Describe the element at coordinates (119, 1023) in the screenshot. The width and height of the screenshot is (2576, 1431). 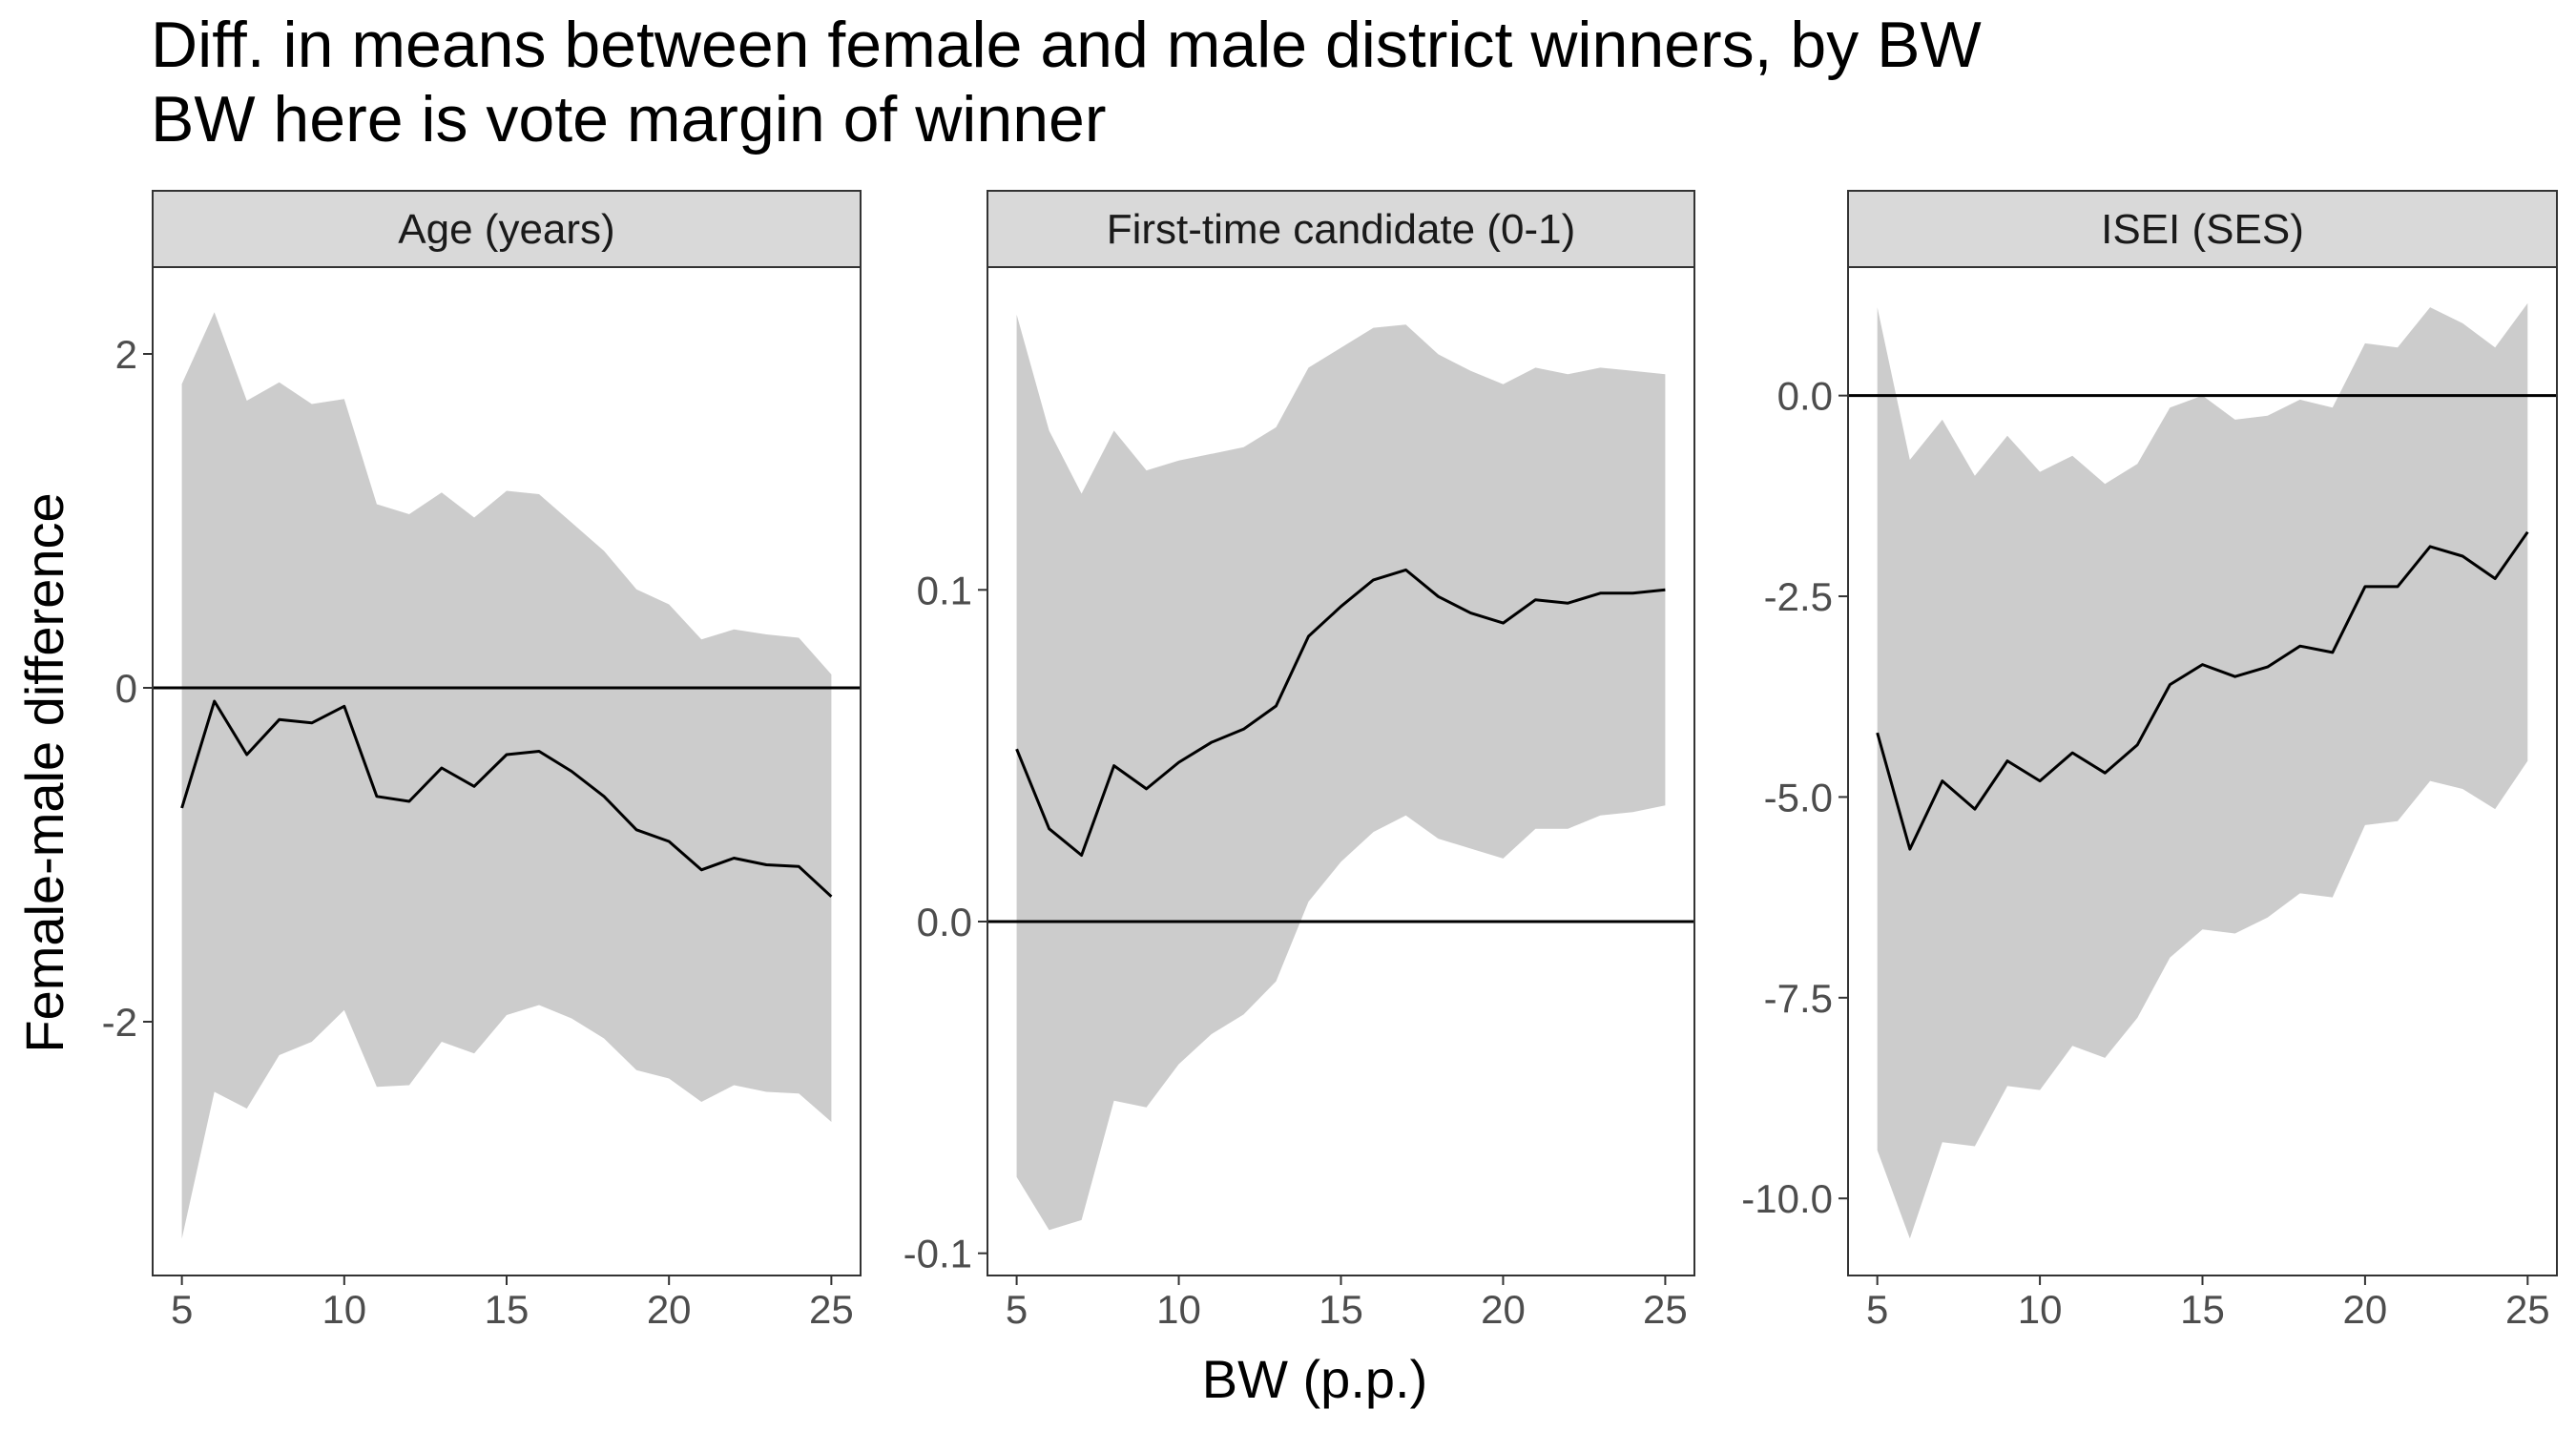
I see `y-tick-label: -2` at that location.